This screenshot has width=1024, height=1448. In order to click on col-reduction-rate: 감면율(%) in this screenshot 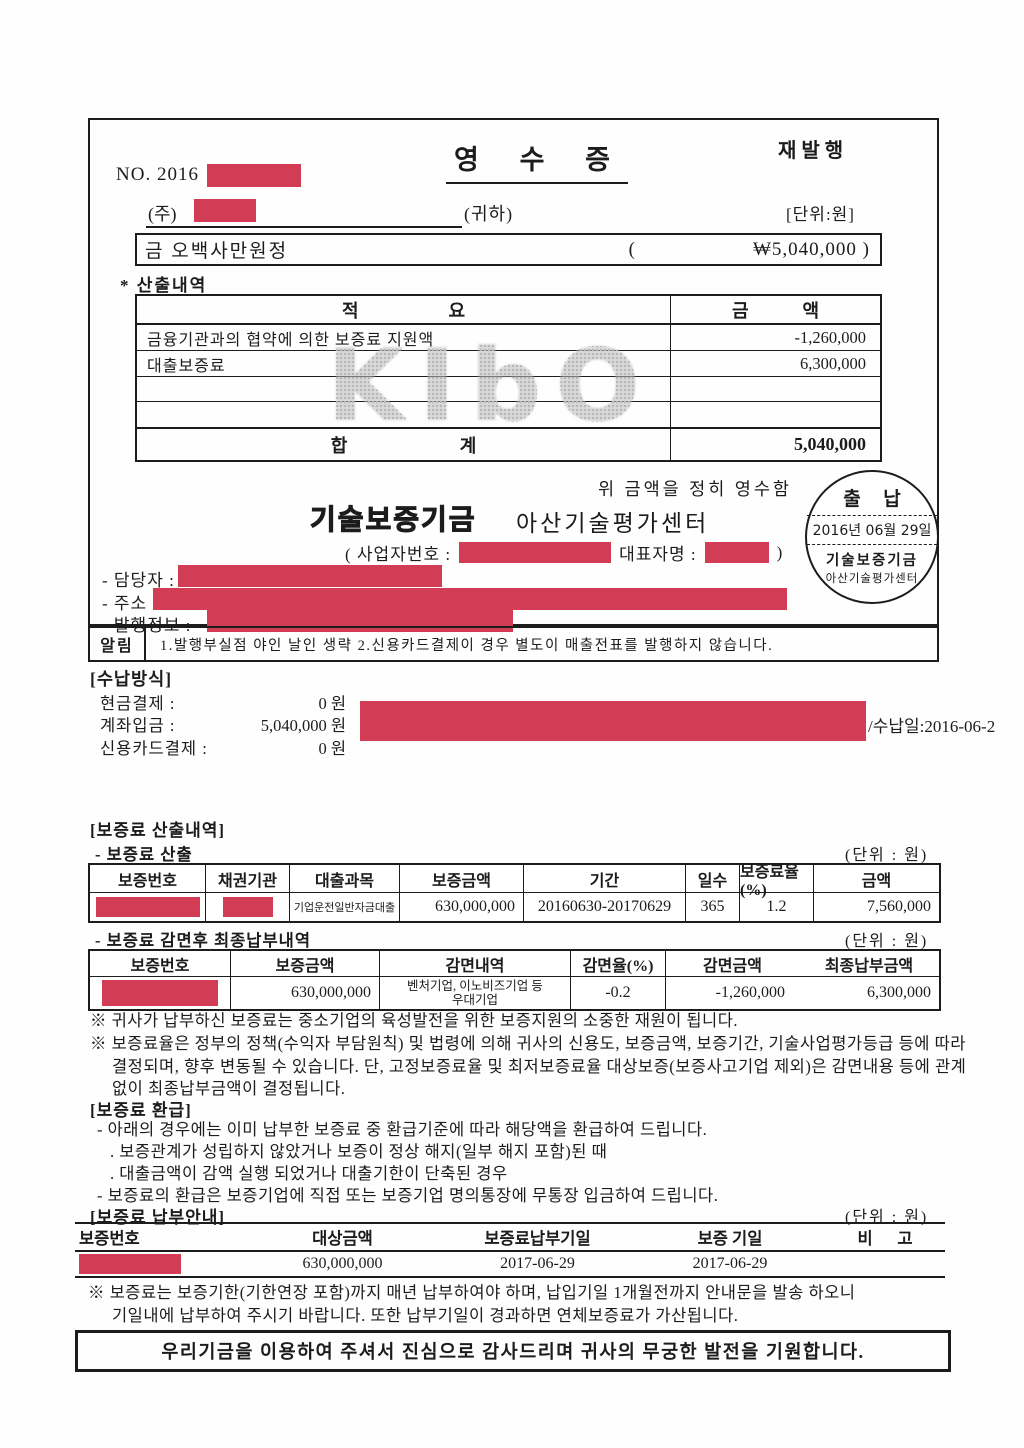, I will do `click(618, 963)`.